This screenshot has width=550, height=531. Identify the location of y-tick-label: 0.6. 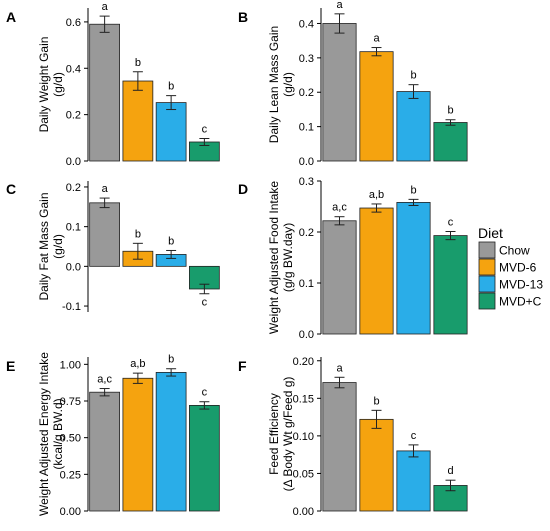
(73, 23).